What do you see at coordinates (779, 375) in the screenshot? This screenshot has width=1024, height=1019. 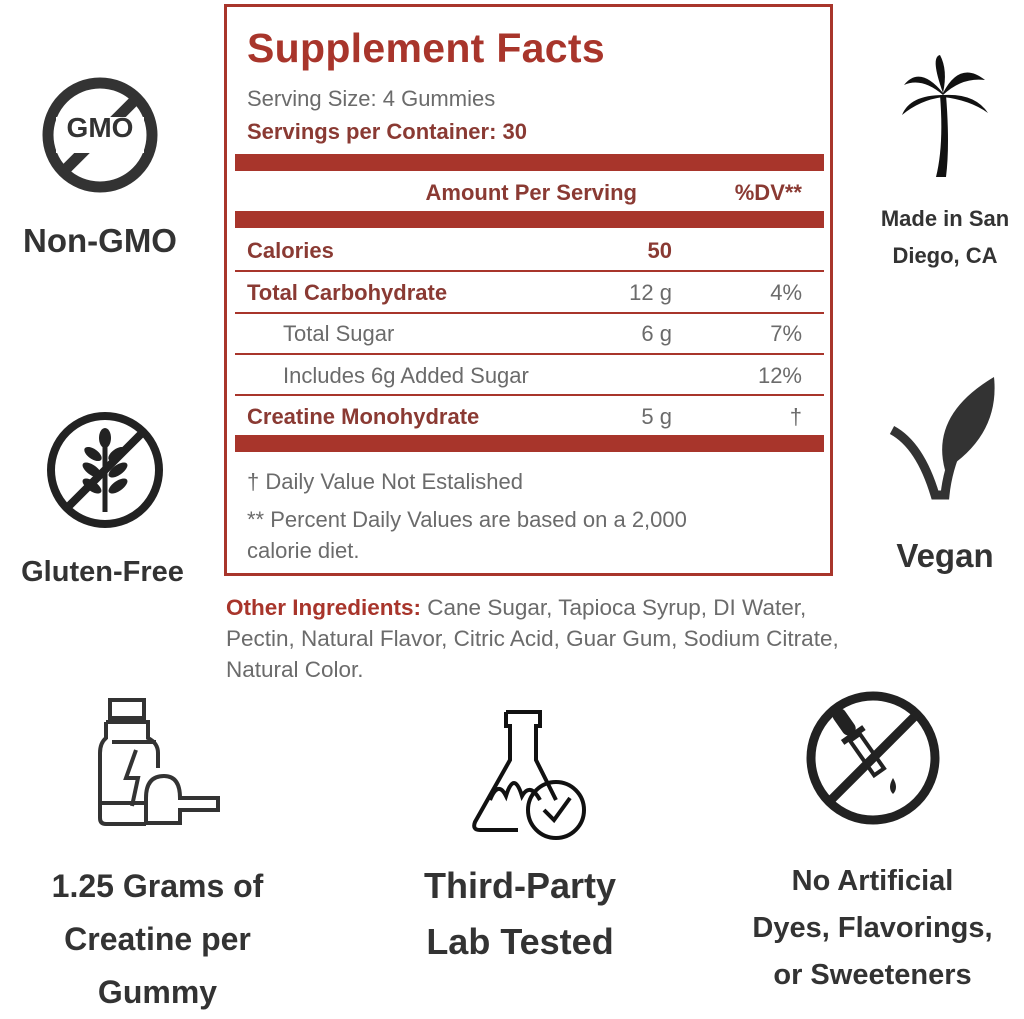 I see `nutrient-dv: 12%` at bounding box center [779, 375].